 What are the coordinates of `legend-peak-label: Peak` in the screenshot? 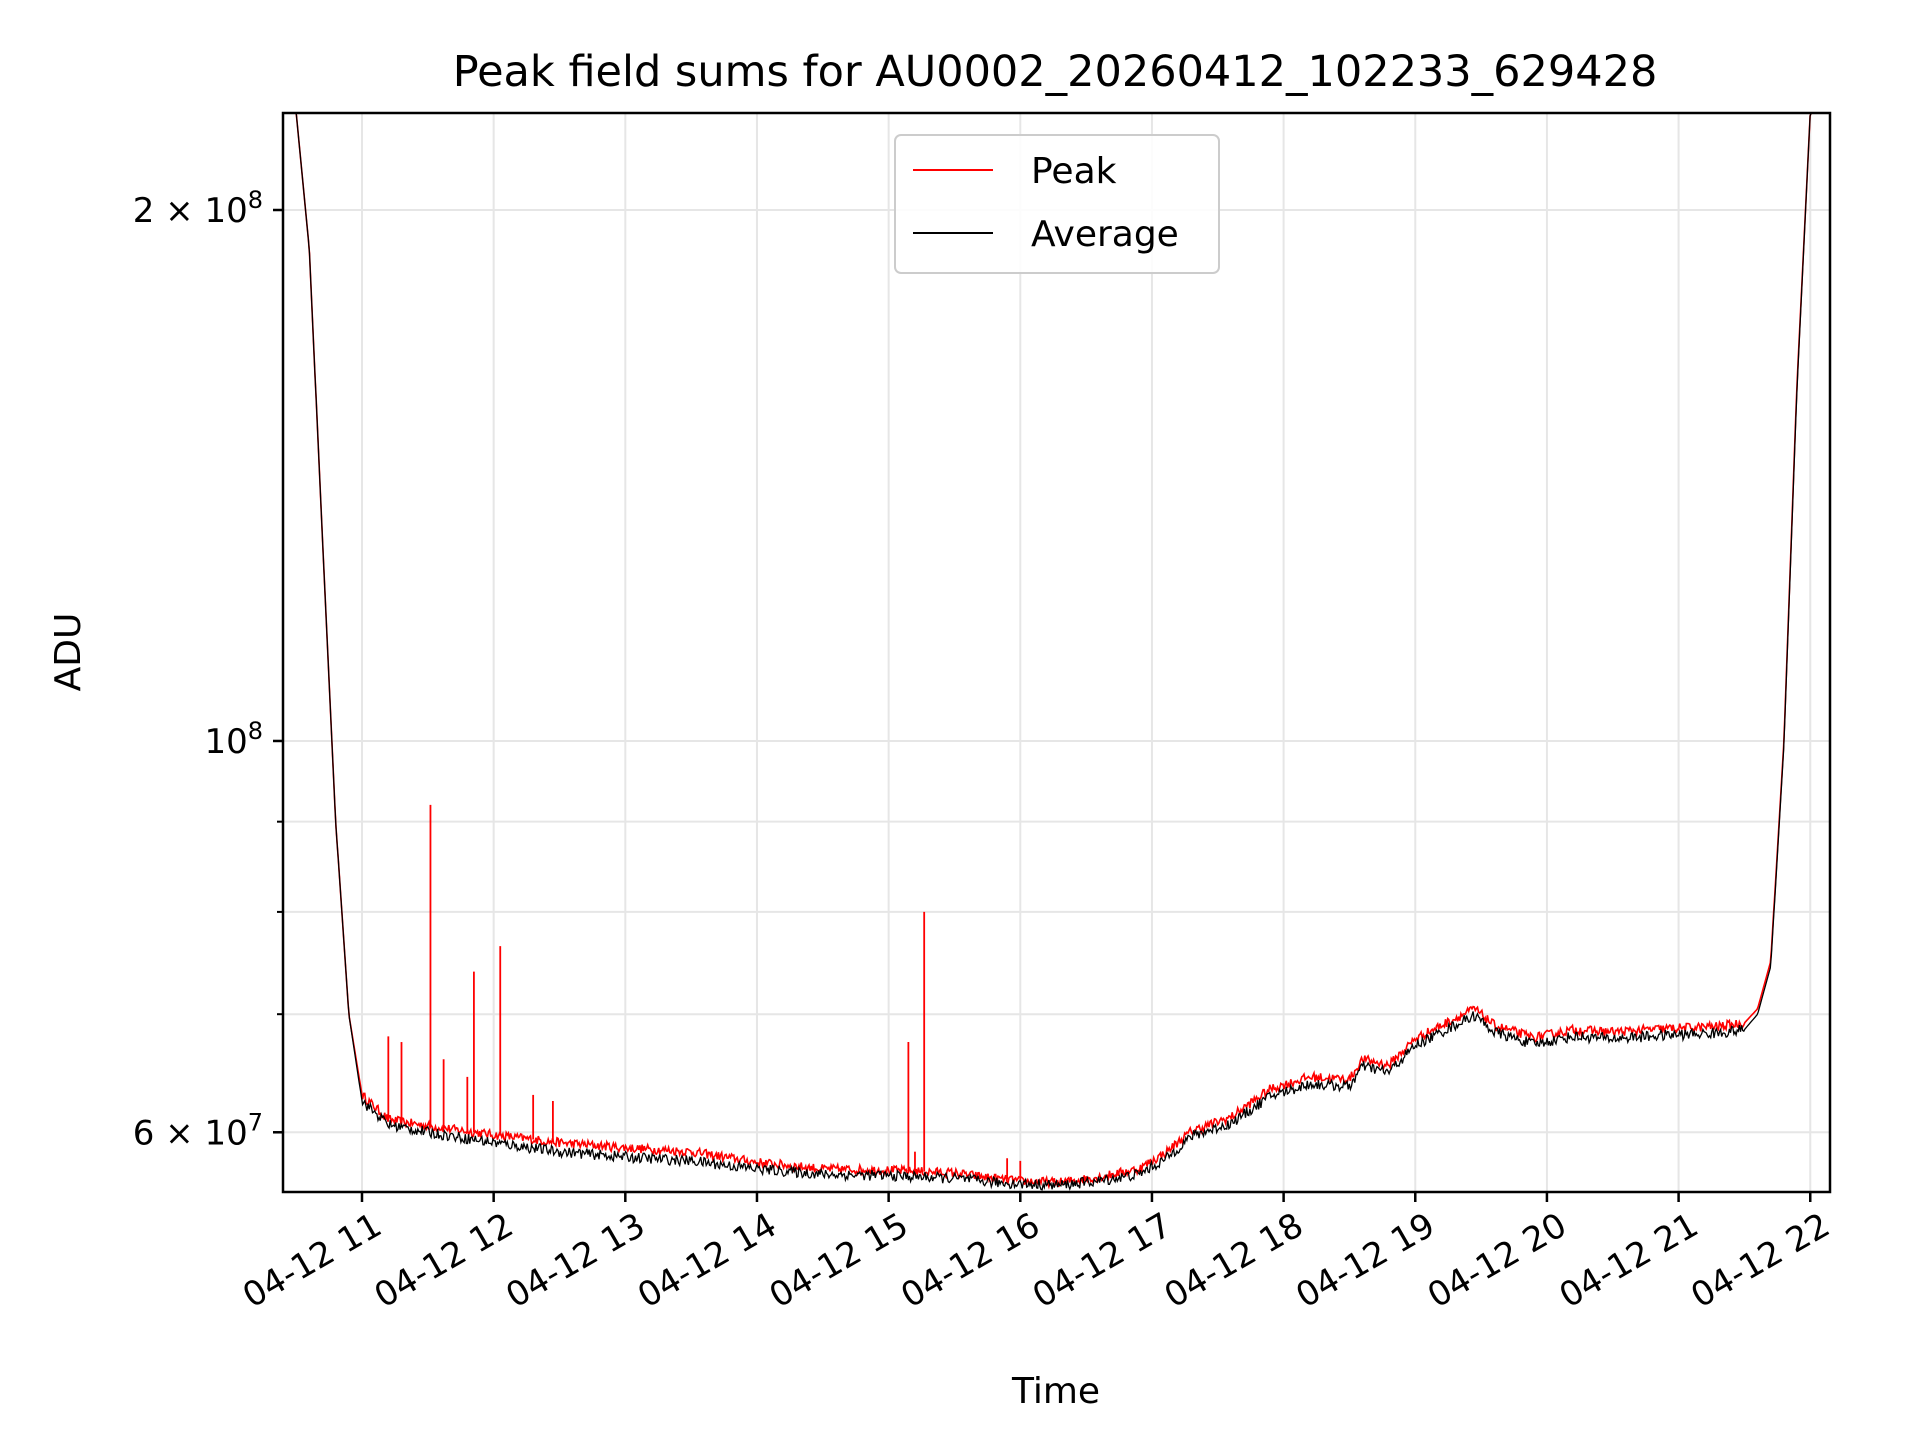 It's located at (1074, 171).